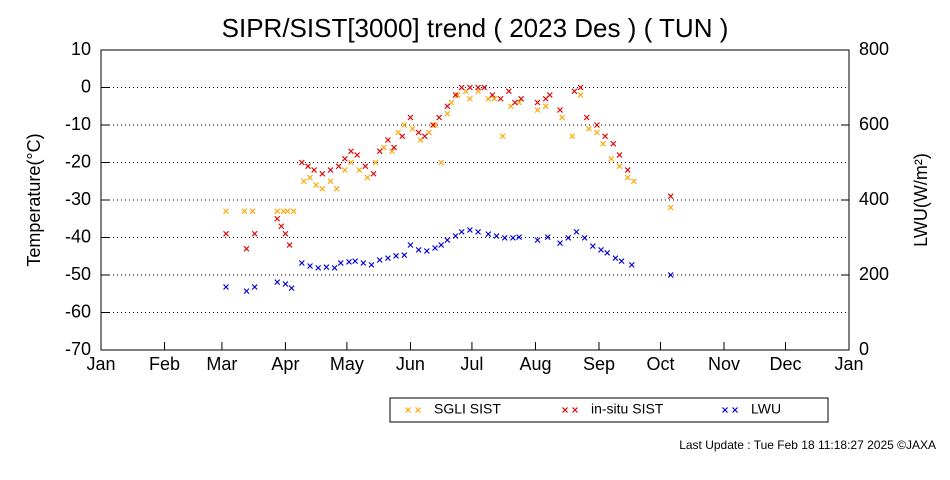 Image resolution: width=950 pixels, height=480 pixels. What do you see at coordinates (874, 49) in the screenshot?
I see `y2-tick-label: 800` at bounding box center [874, 49].